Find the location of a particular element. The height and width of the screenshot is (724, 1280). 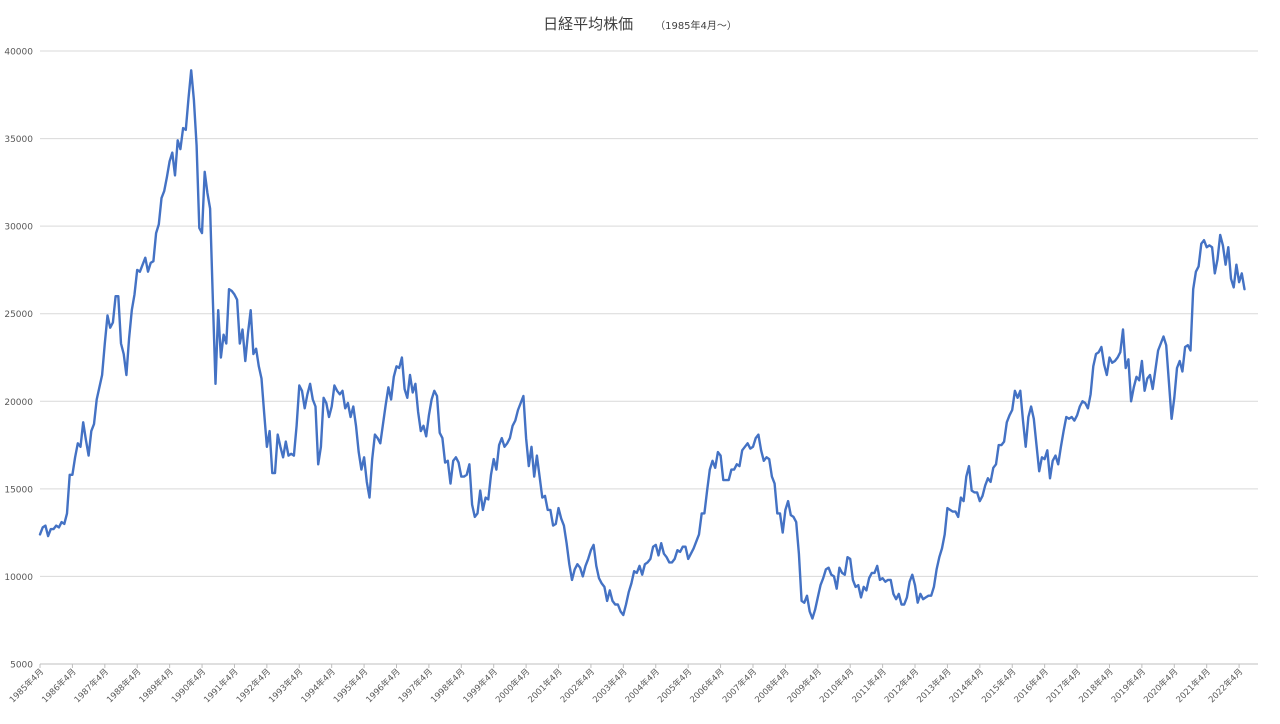

y-tick-label: 40000 is located at coordinates (18, 53).